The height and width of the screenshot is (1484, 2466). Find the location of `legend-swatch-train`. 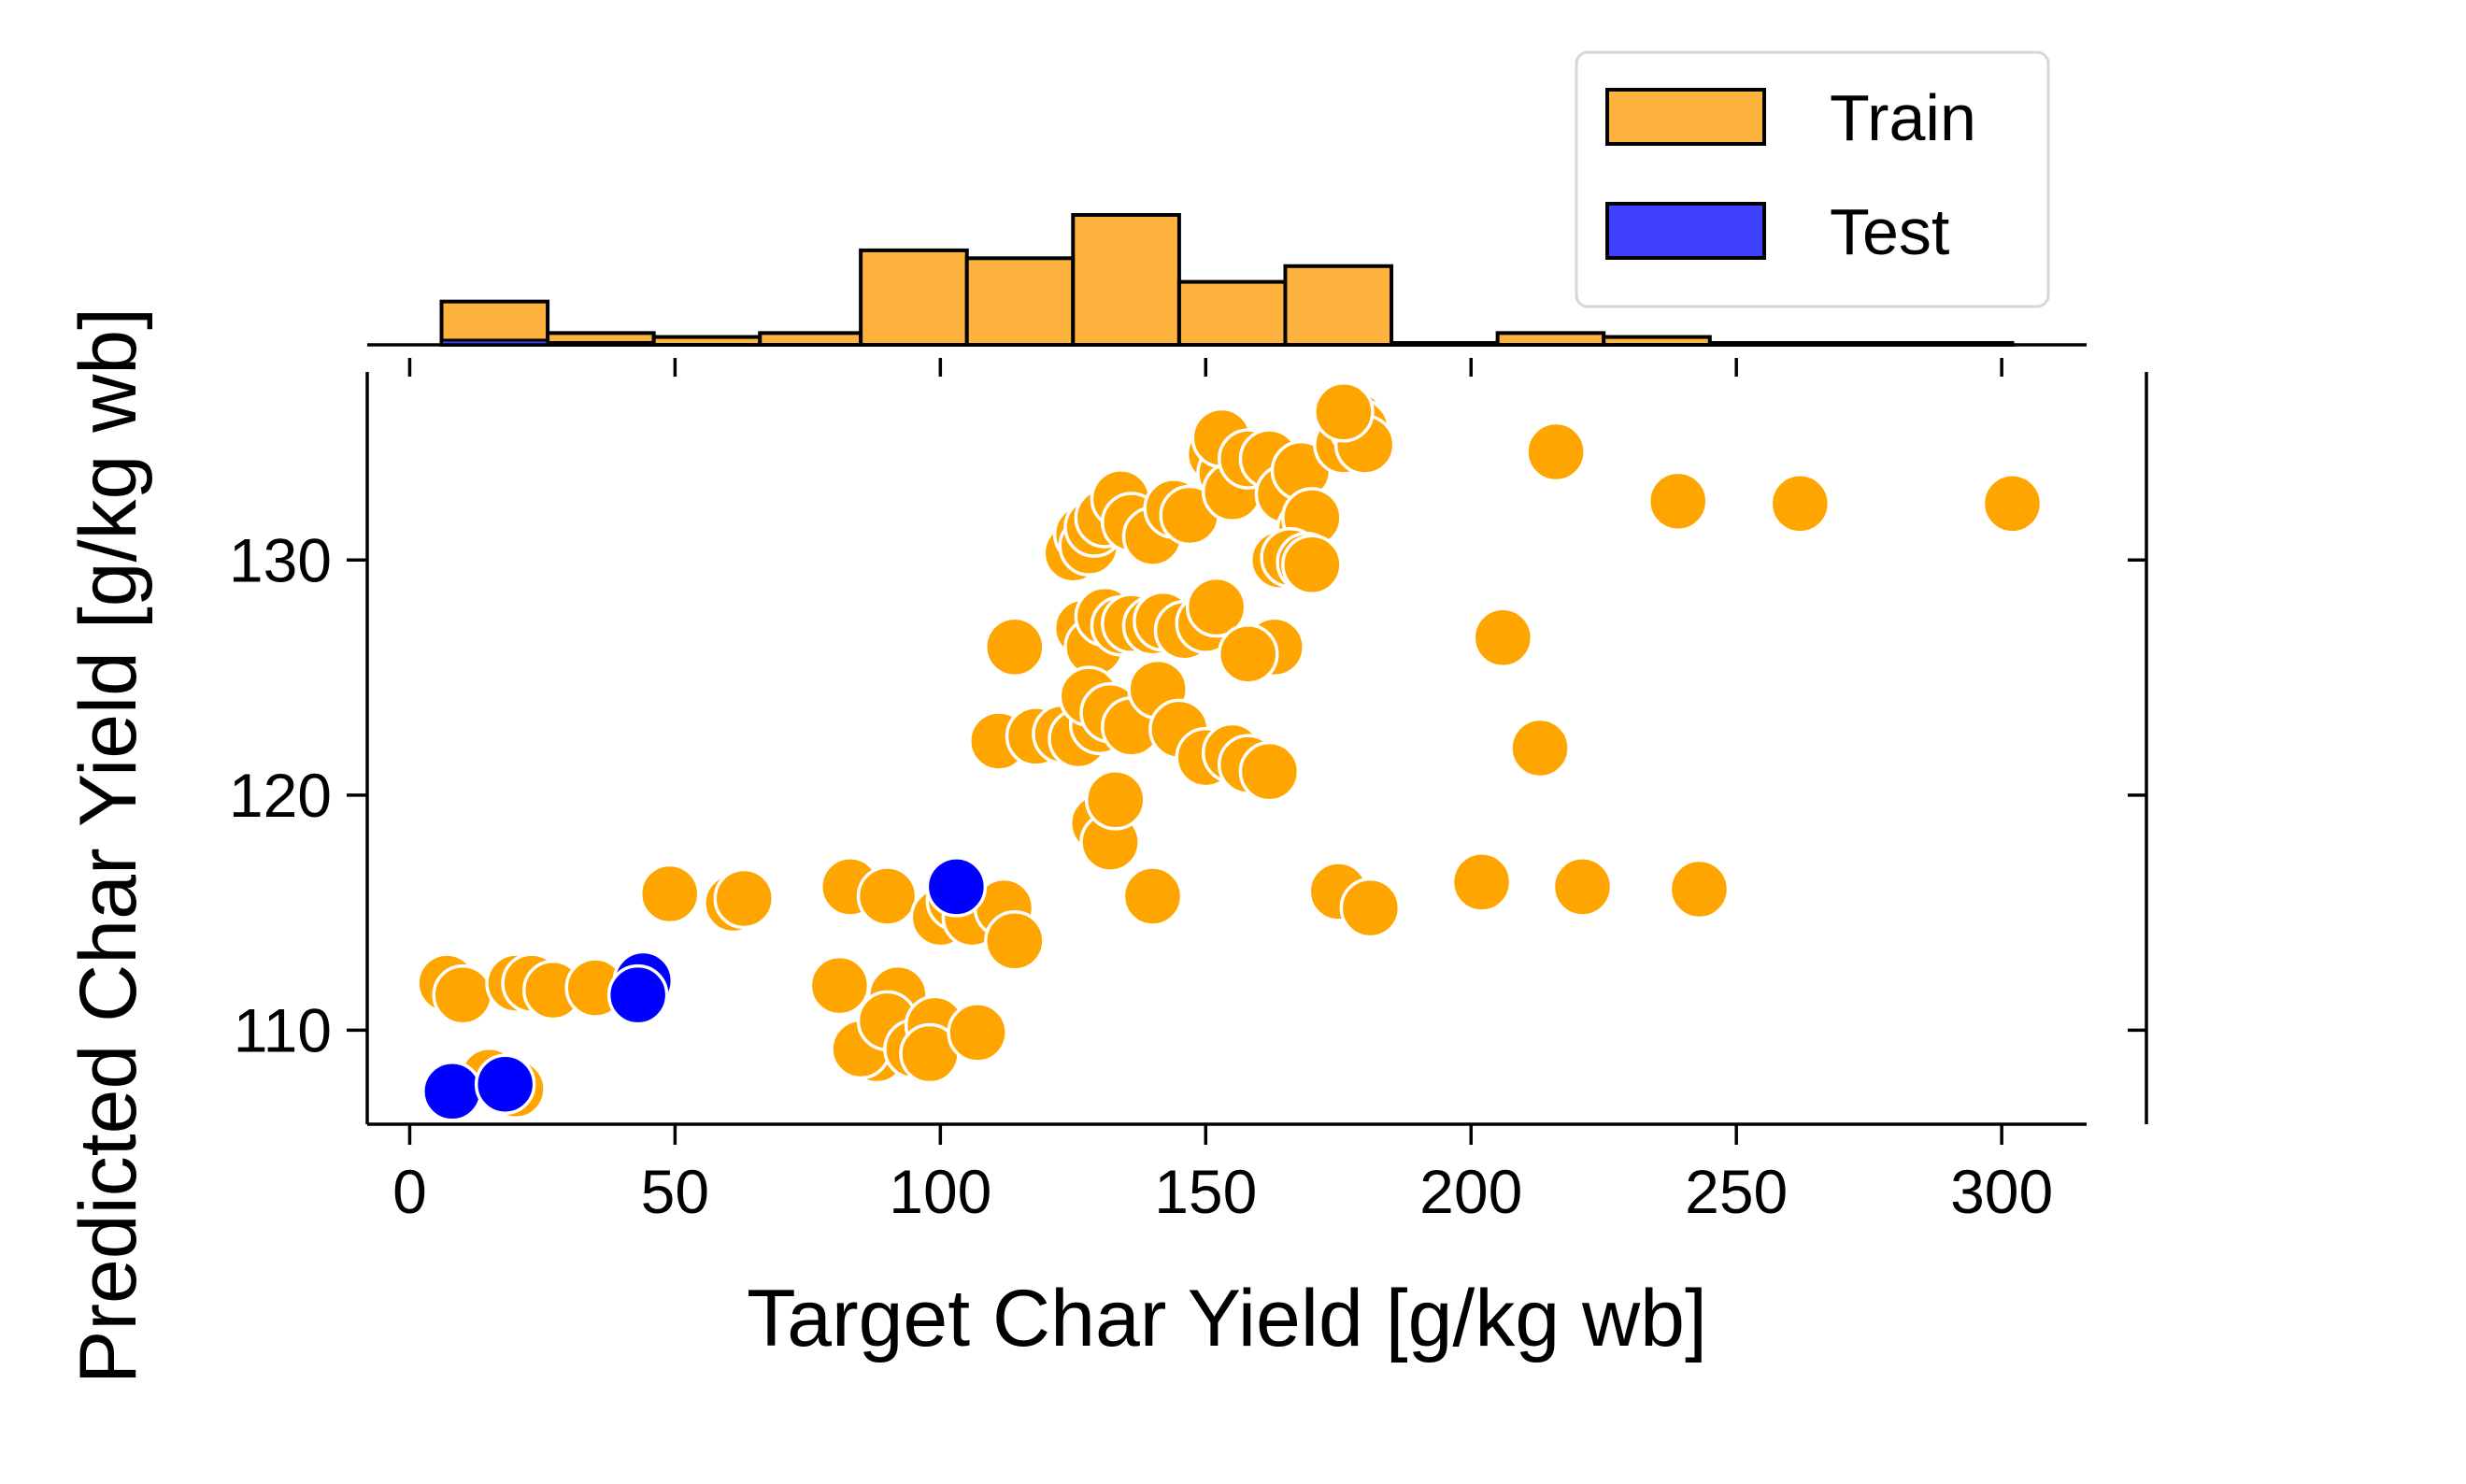

legend-swatch-train is located at coordinates (1685, 117).